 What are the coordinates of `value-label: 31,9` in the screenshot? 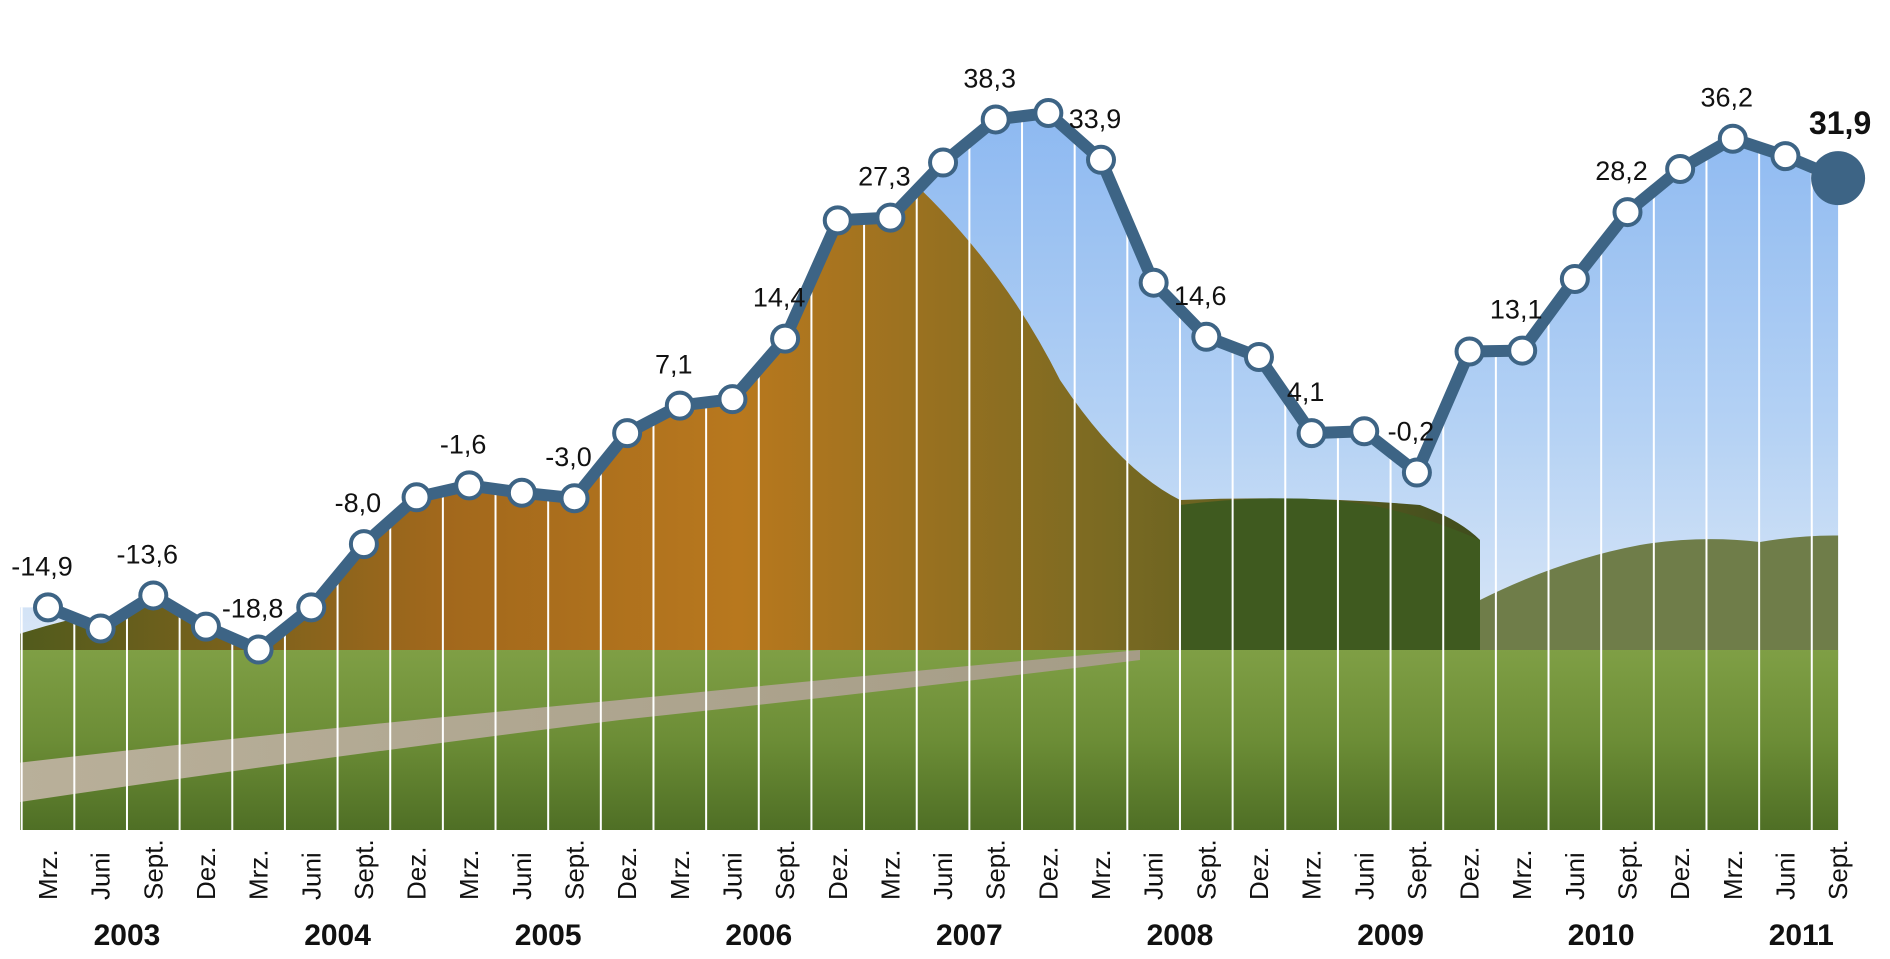 It's located at (1840, 123).